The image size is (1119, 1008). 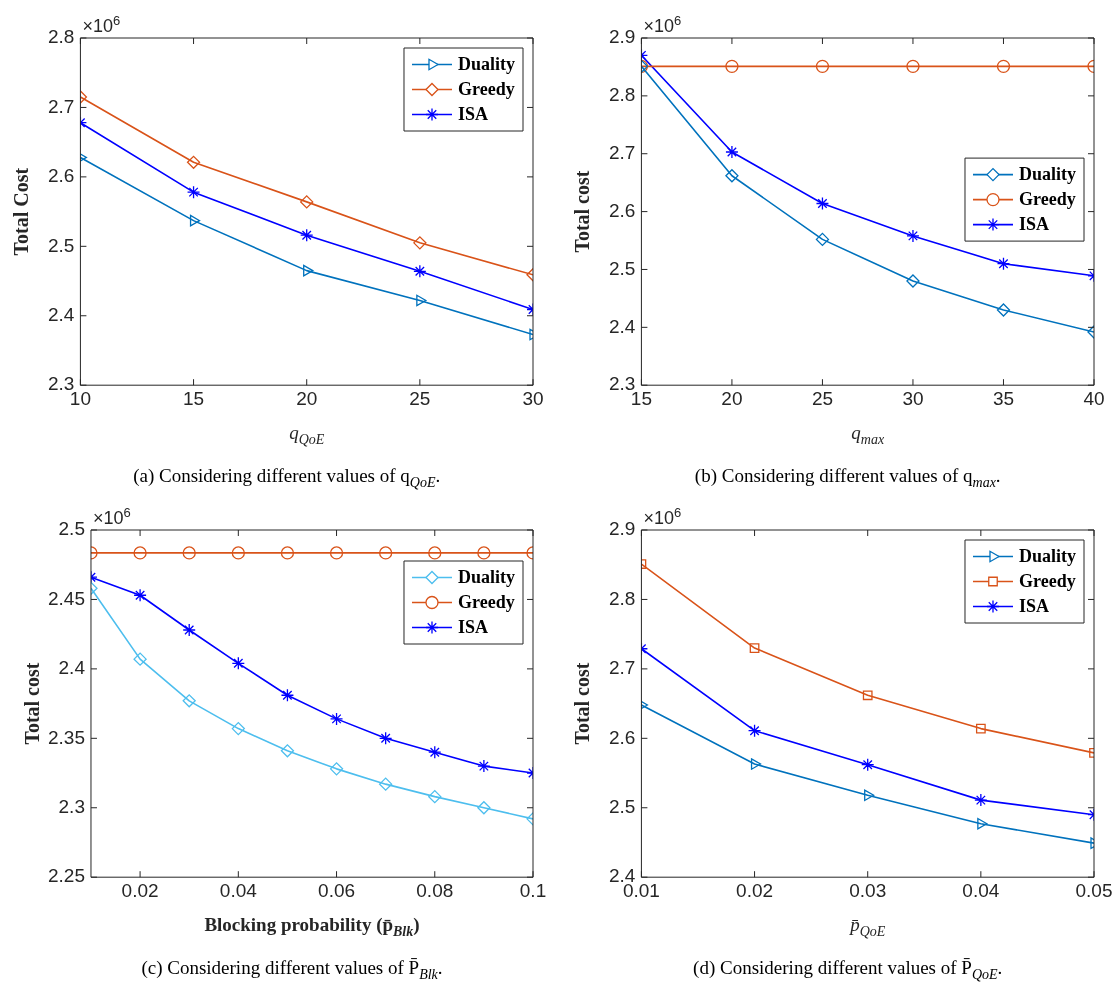 What do you see at coordinates (21, 211) in the screenshot?
I see `y-axis-title: Total Cost` at bounding box center [21, 211].